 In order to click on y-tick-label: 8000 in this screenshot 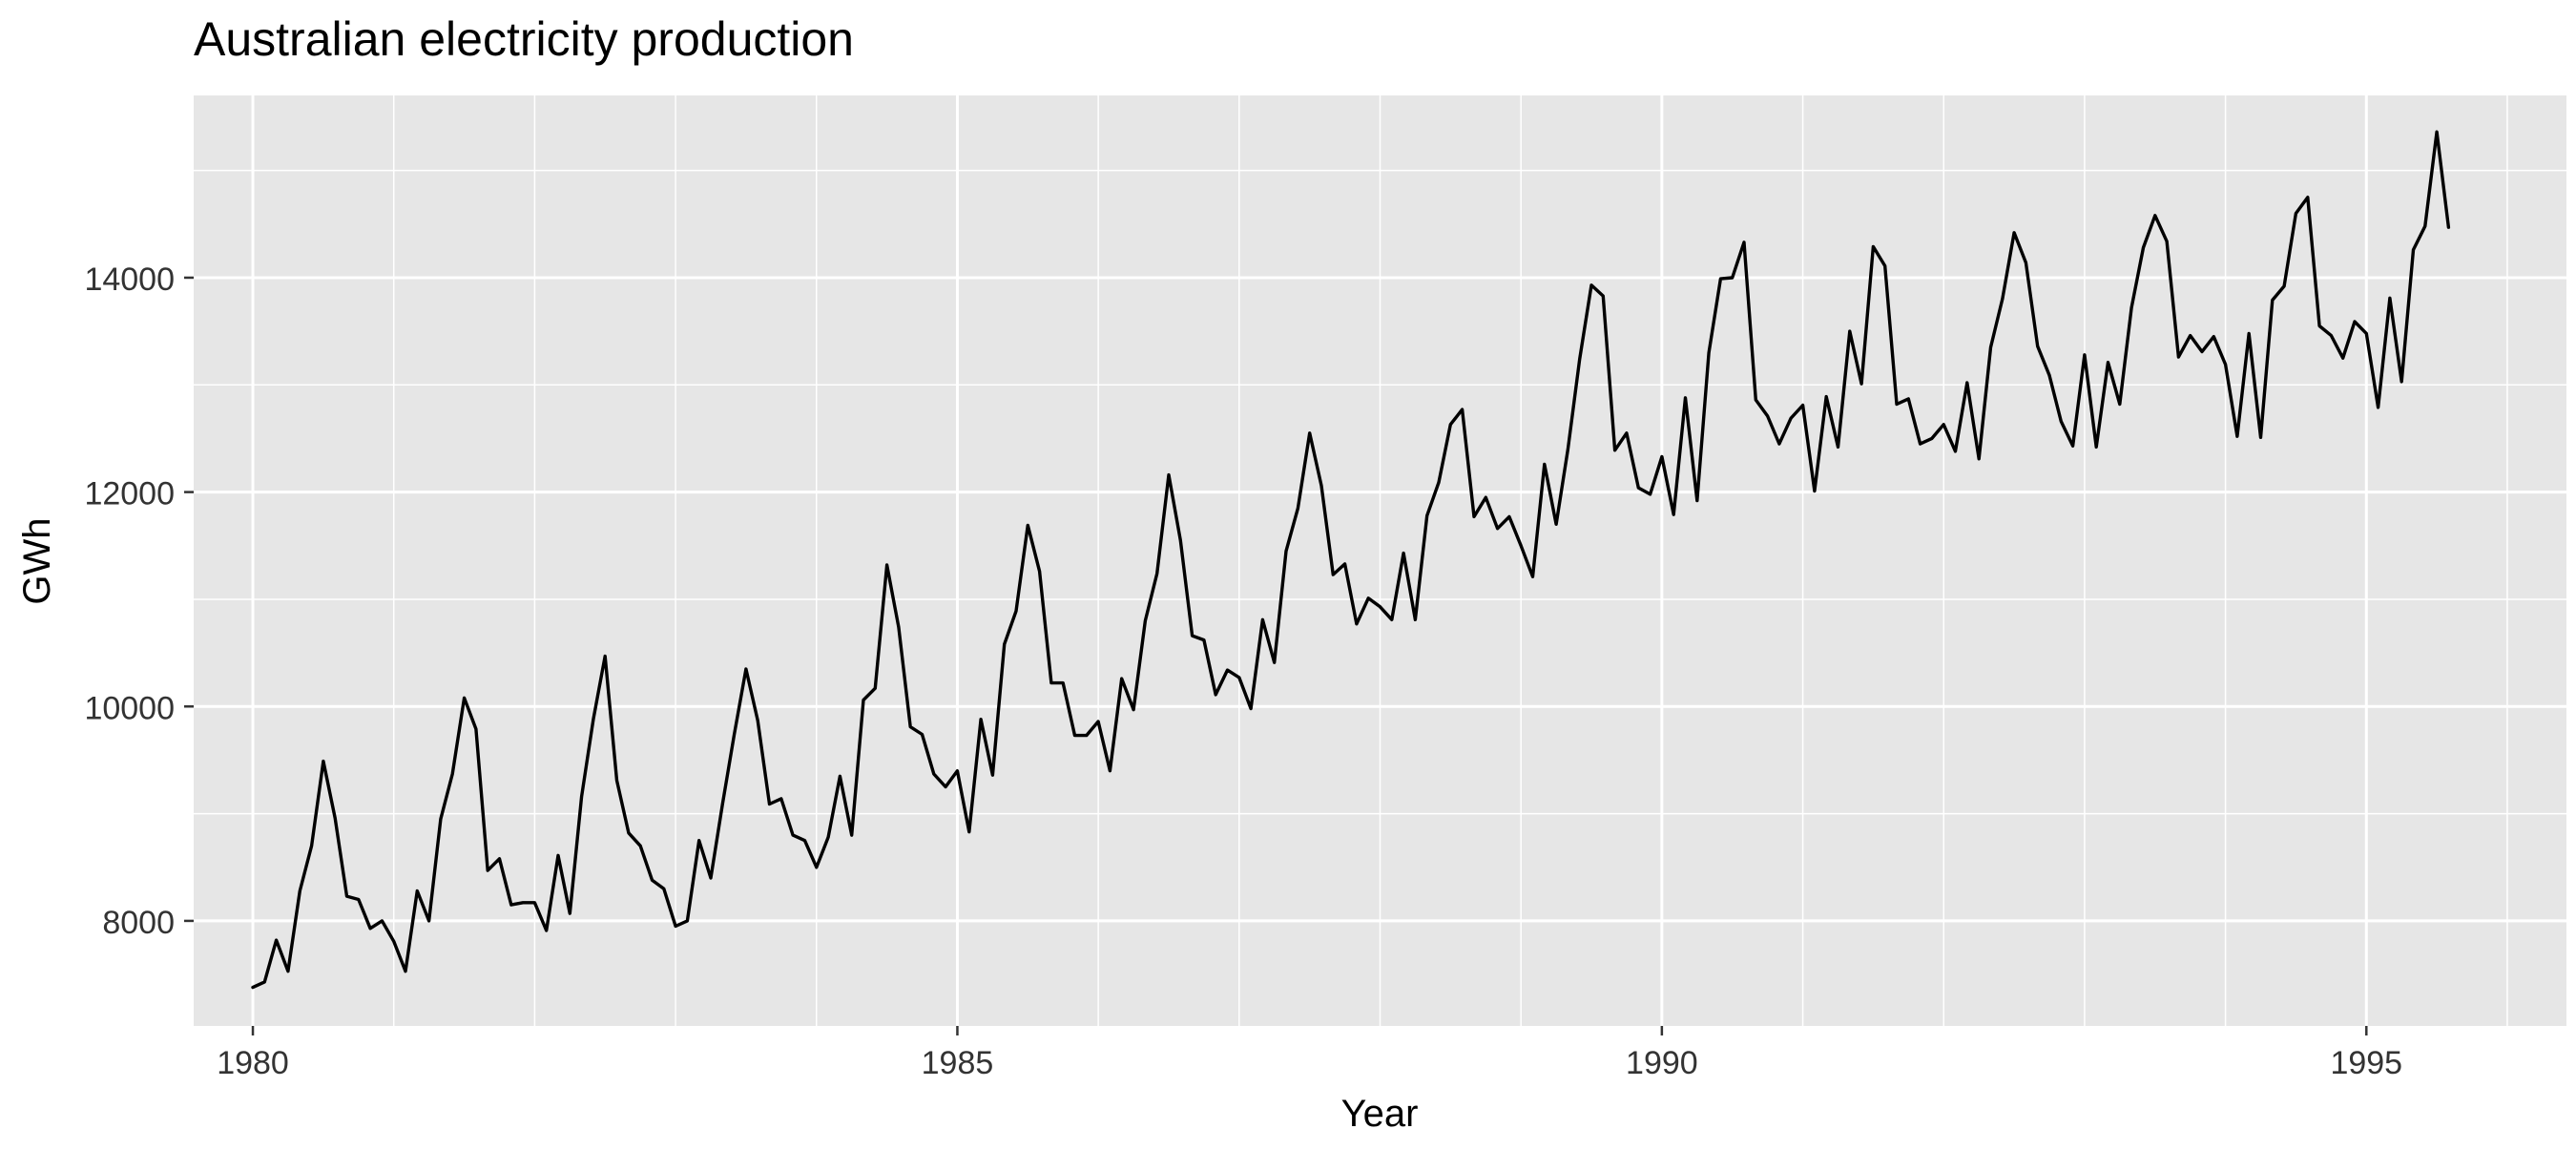, I will do `click(138, 923)`.